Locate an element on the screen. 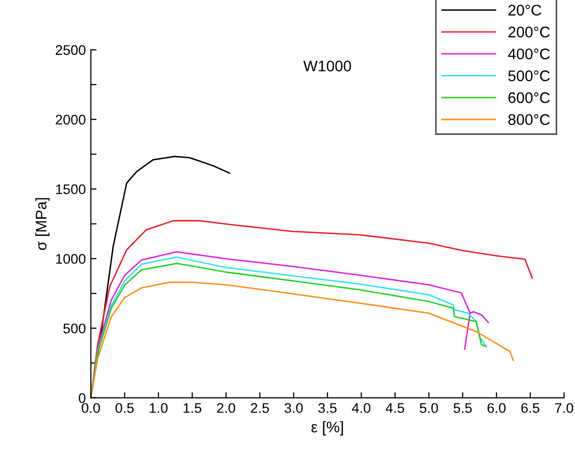 This screenshot has height=461, width=575. x-tick-label: 0.5 is located at coordinates (125, 408).